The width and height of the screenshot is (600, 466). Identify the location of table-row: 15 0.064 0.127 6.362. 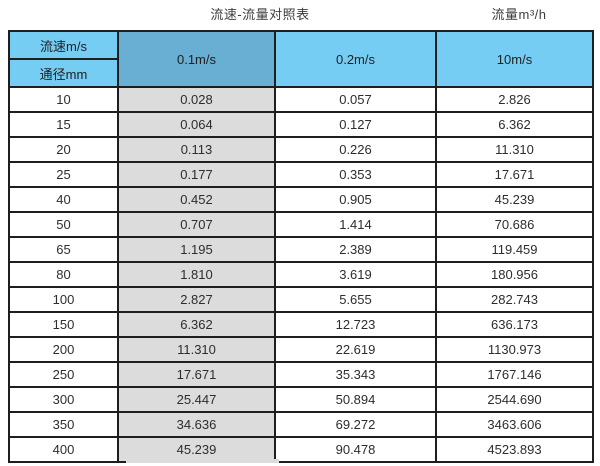
(301, 124).